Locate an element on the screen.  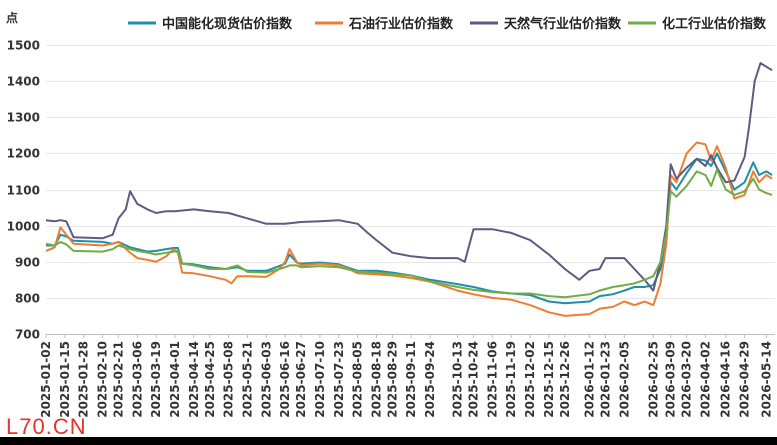
x-tick-label: 2025-01-28 is located at coordinates (84, 379).